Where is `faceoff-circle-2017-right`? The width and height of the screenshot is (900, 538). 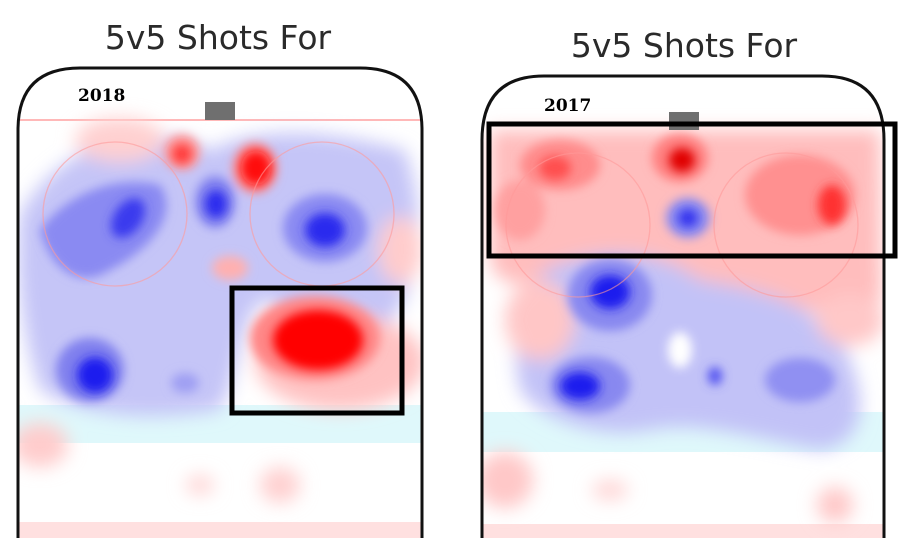 faceoff-circle-2017-right is located at coordinates (786, 225).